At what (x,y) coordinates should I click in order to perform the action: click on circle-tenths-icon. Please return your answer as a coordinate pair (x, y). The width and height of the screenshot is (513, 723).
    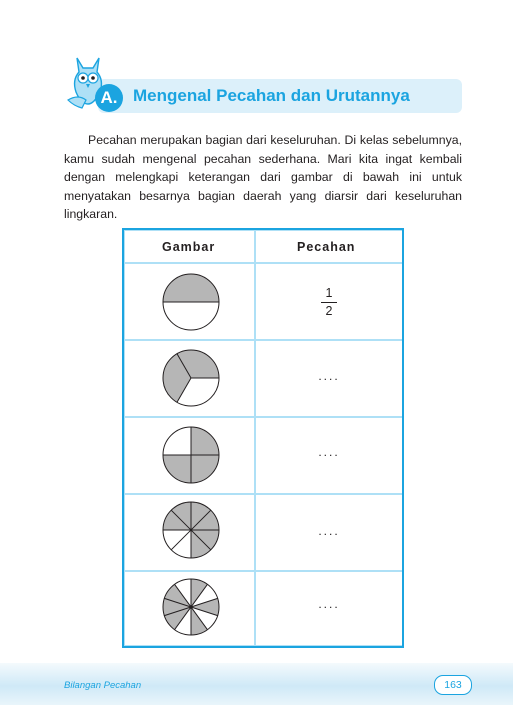
    Looking at the image, I should click on (191, 607).